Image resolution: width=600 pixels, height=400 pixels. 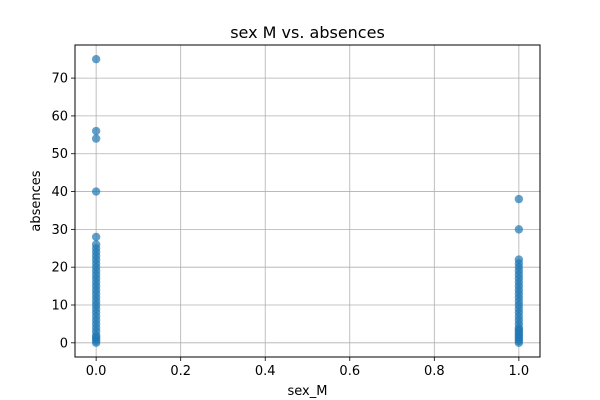 I want to click on y-axis-title: absences, so click(x=36, y=200).